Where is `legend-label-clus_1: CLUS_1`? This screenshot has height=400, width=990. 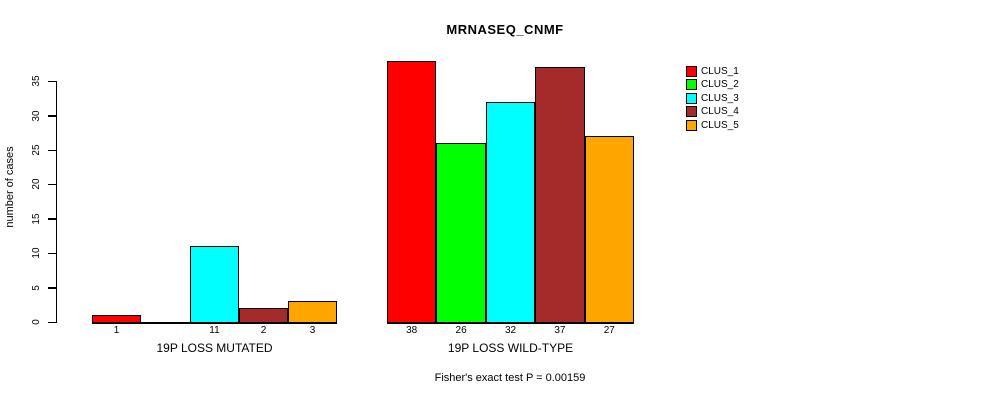 legend-label-clus_1: CLUS_1 is located at coordinates (720, 71).